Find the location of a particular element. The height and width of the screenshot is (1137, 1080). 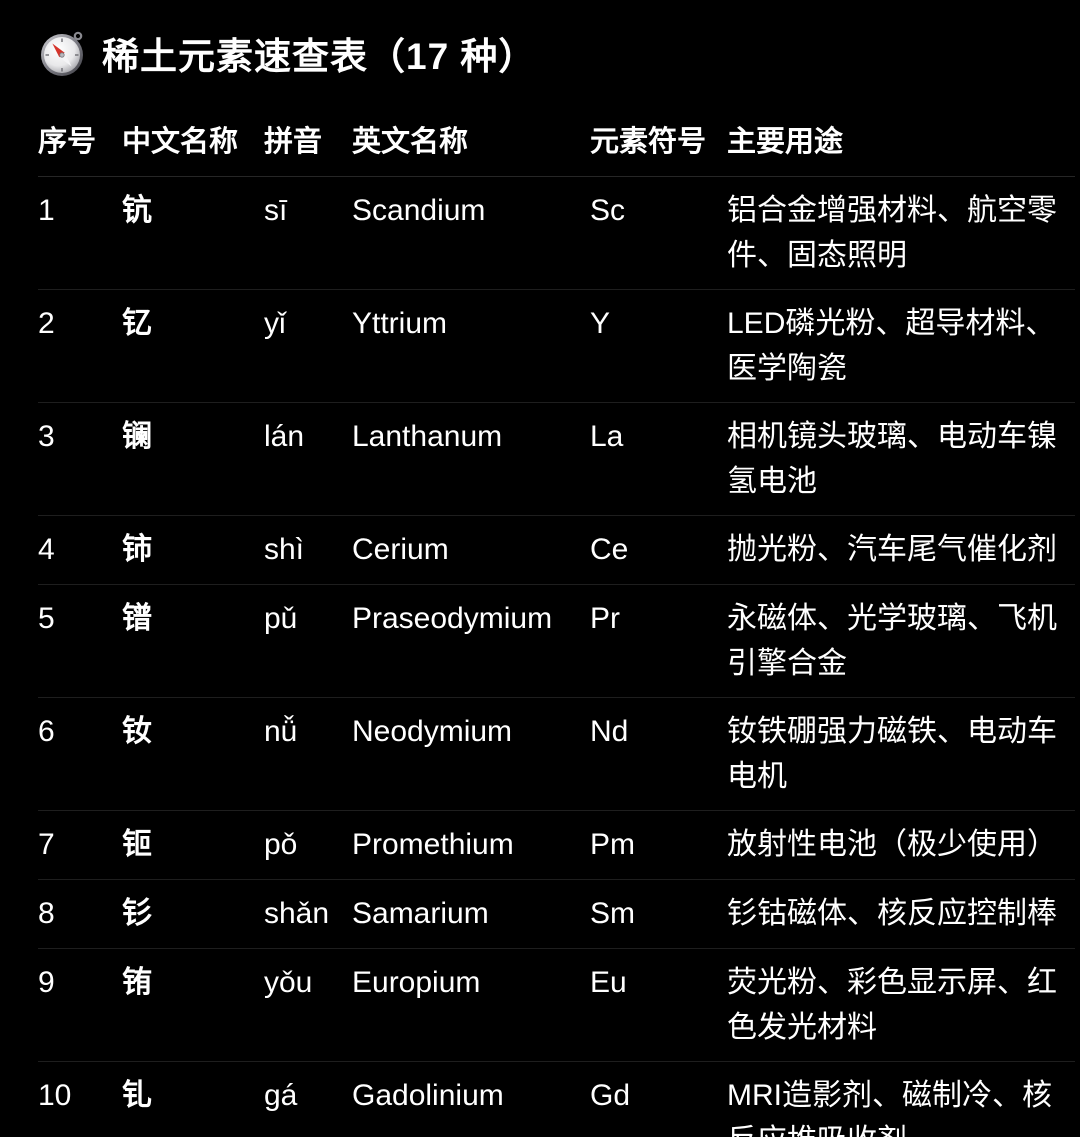

chinese-name-cell: 钪 is located at coordinates (137, 210).